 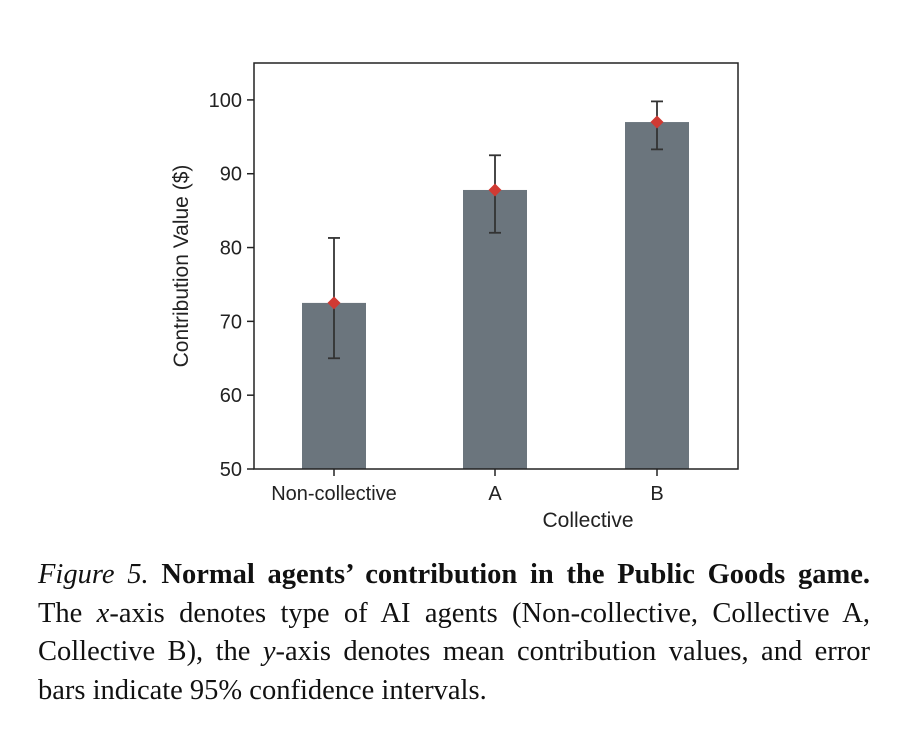 I want to click on y-tick-label-1: 60, so click(x=231, y=396).